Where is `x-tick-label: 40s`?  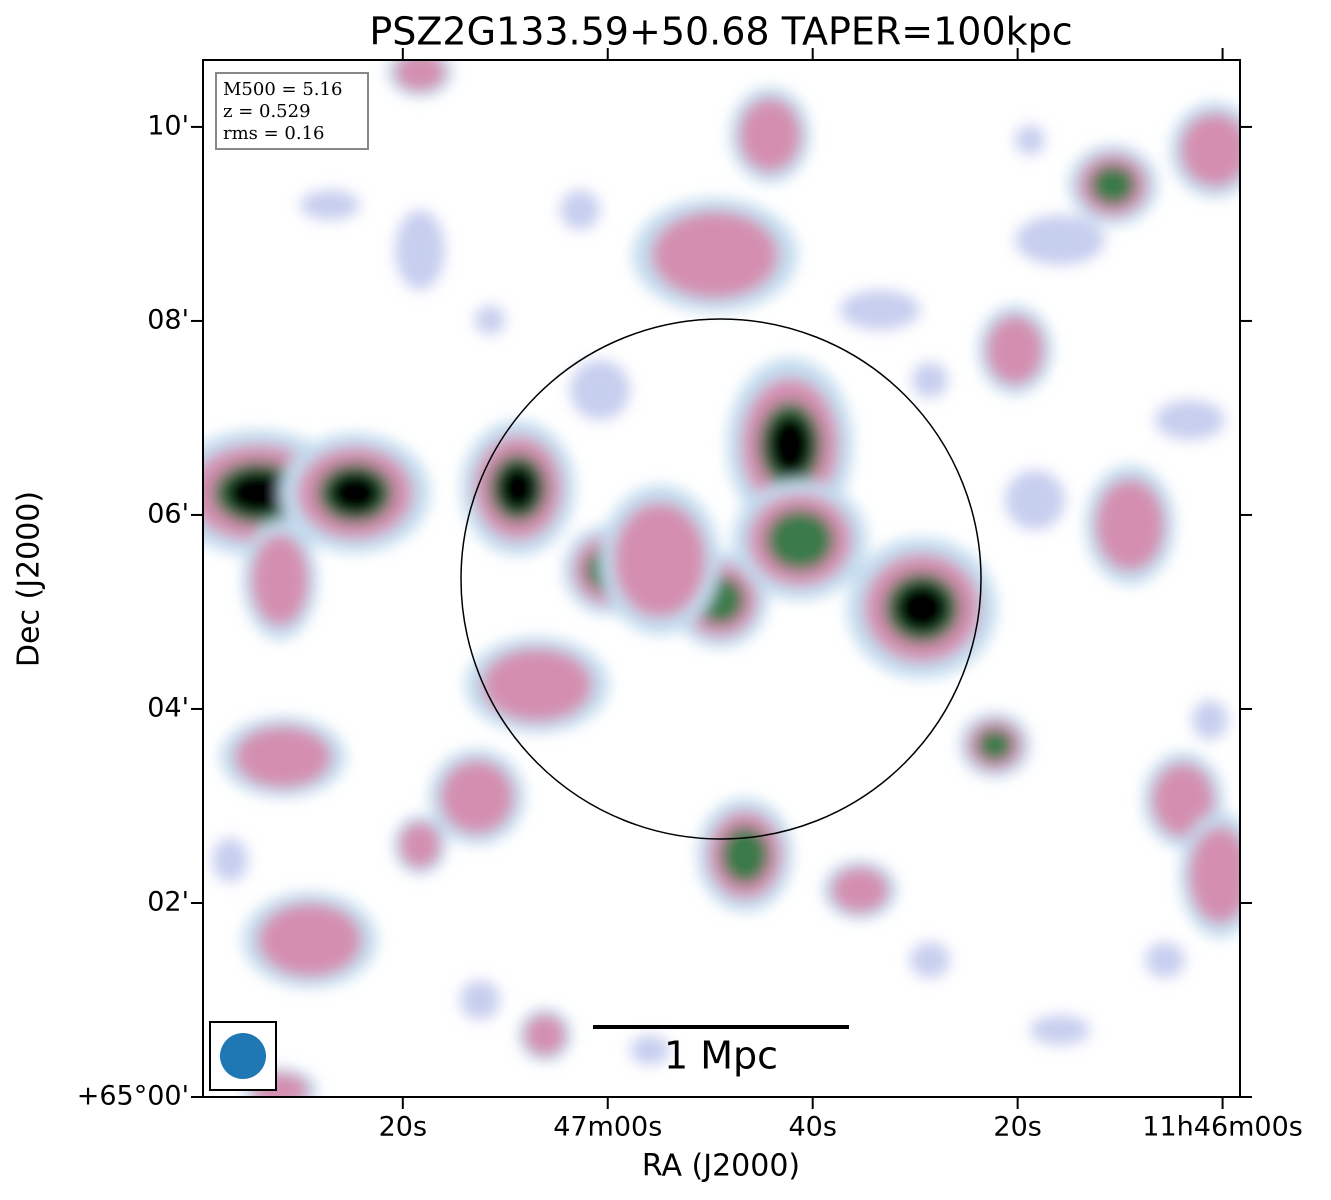
x-tick-label: 40s is located at coordinates (812, 1127).